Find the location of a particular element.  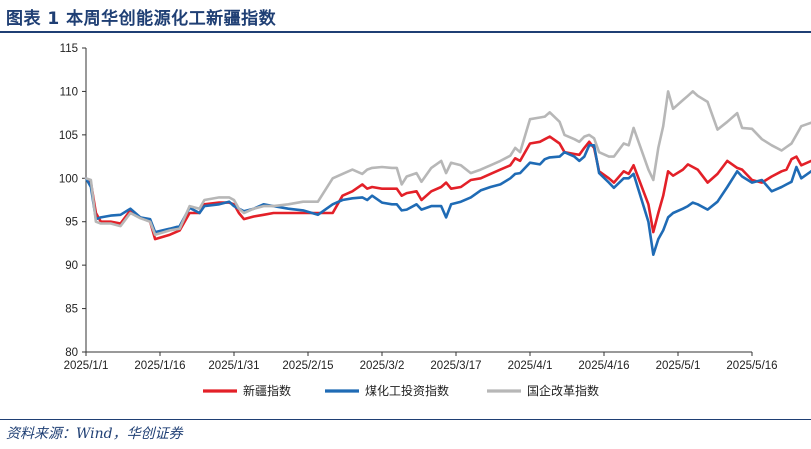

chart-legend: 新疆指数 煤化工投资指数 国企改革指数 is located at coordinates (401, 390).